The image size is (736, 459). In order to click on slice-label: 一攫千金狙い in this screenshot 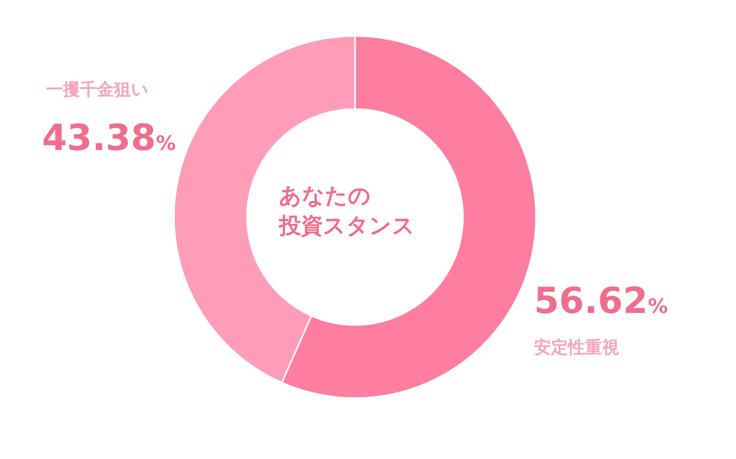, I will do `click(97, 90)`.